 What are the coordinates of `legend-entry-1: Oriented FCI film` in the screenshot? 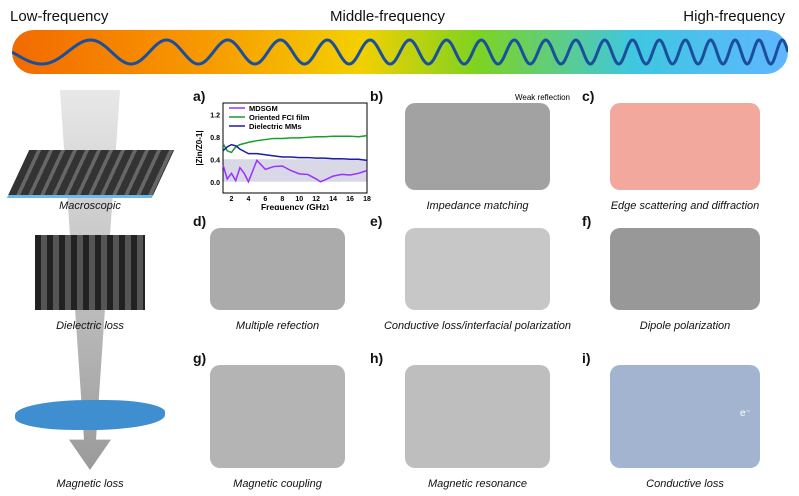 It's located at (279, 117).